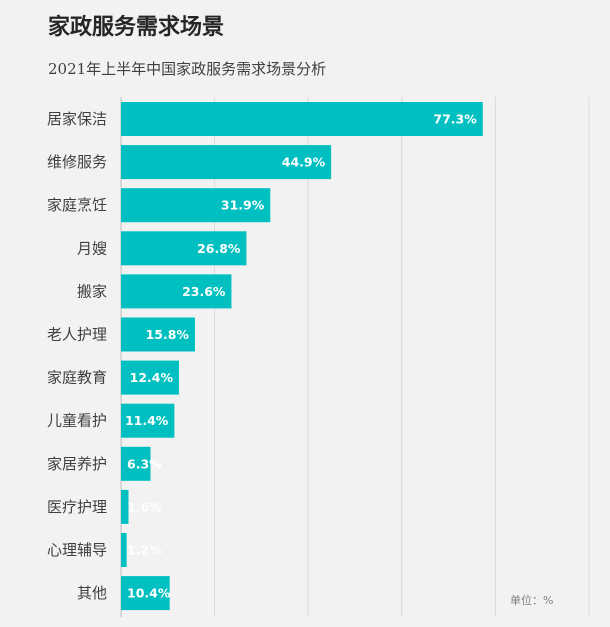  I want to click on value-label: 31.9%, so click(243, 205).